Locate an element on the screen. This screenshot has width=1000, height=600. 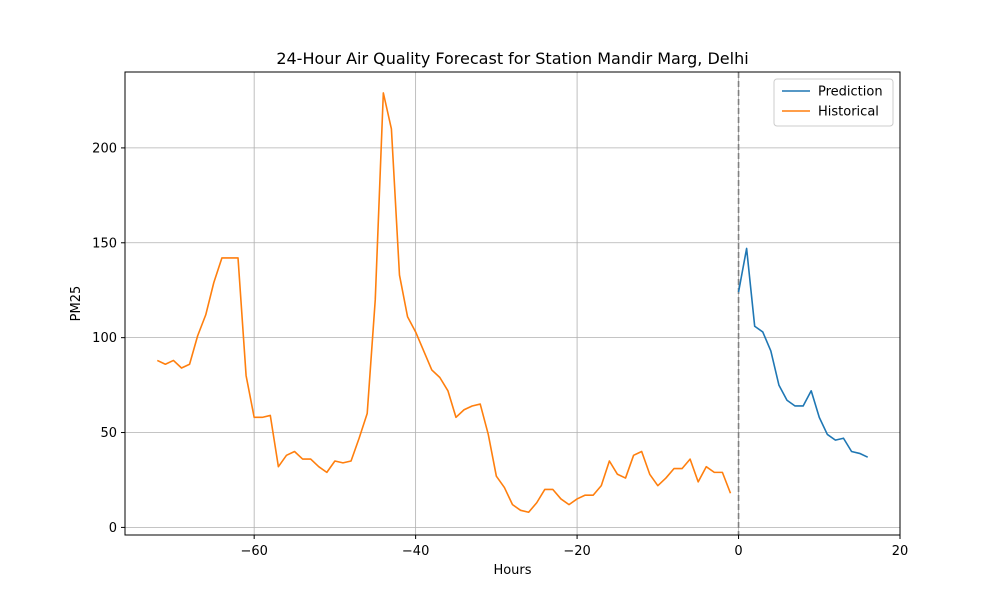
x-tick-label: −20 is located at coordinates (576, 551).